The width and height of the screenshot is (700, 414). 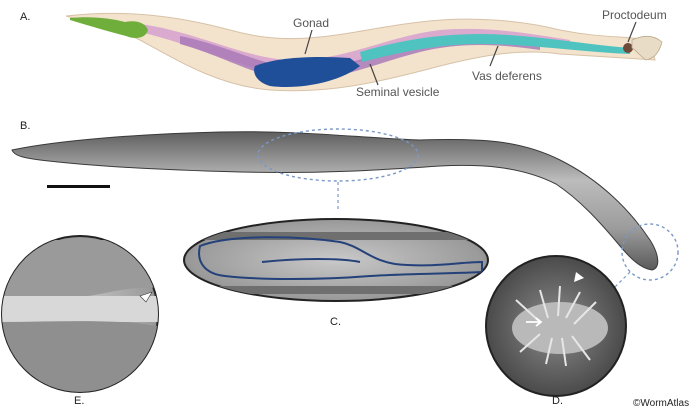 I want to click on gonad-inner-outline, so click(x=311, y=260).